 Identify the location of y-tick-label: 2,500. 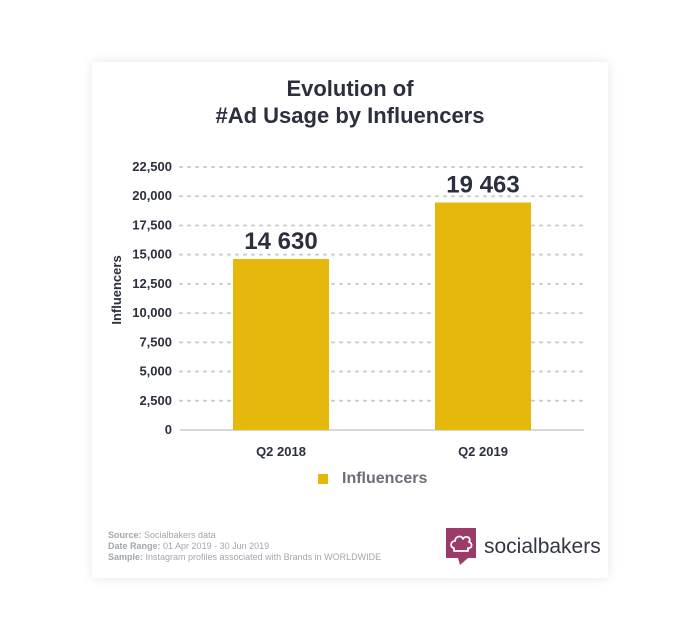
(155, 400).